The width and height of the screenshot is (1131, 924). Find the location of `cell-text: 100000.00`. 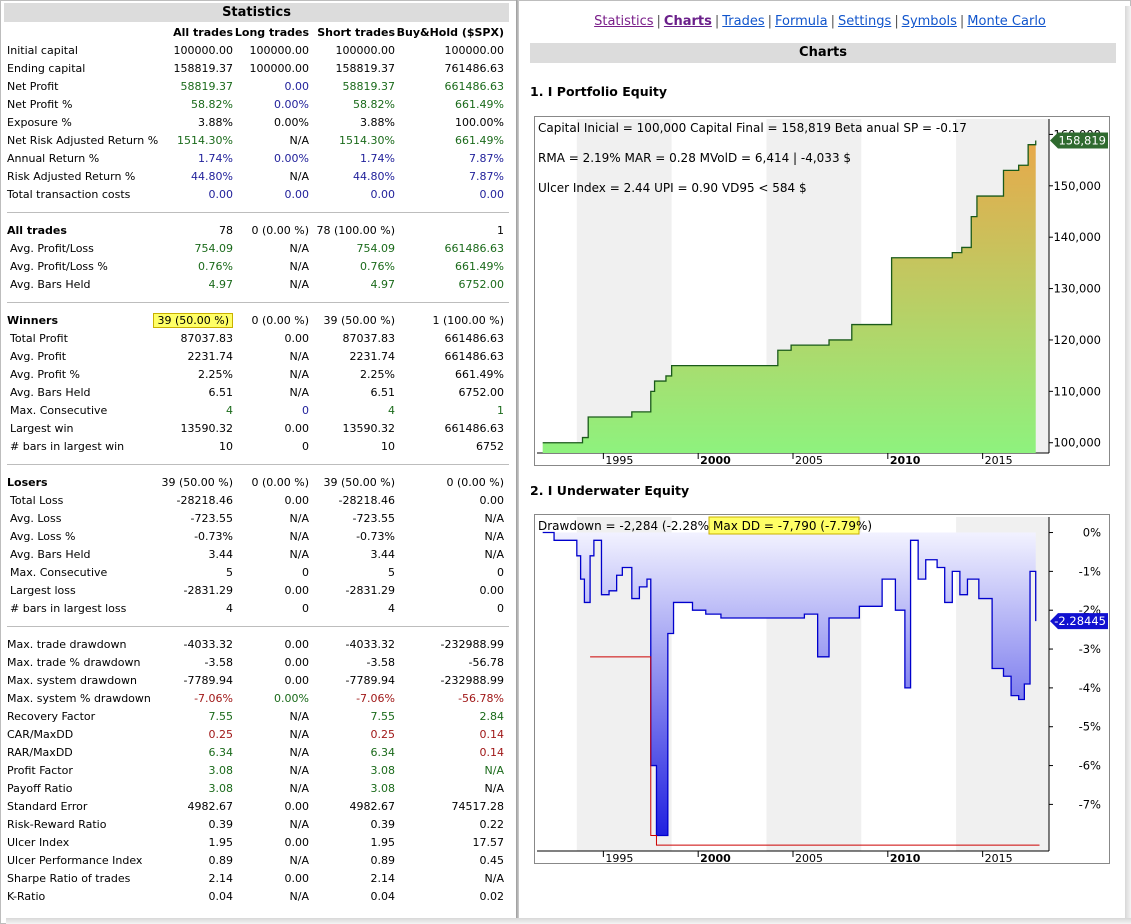

cell-text: 100000.00 is located at coordinates (203, 50).